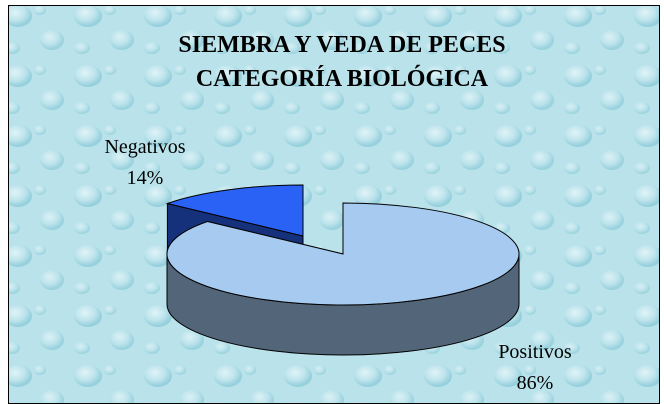 The image size is (664, 404). What do you see at coordinates (144, 147) in the screenshot?
I see `category-label: Negativos` at bounding box center [144, 147].